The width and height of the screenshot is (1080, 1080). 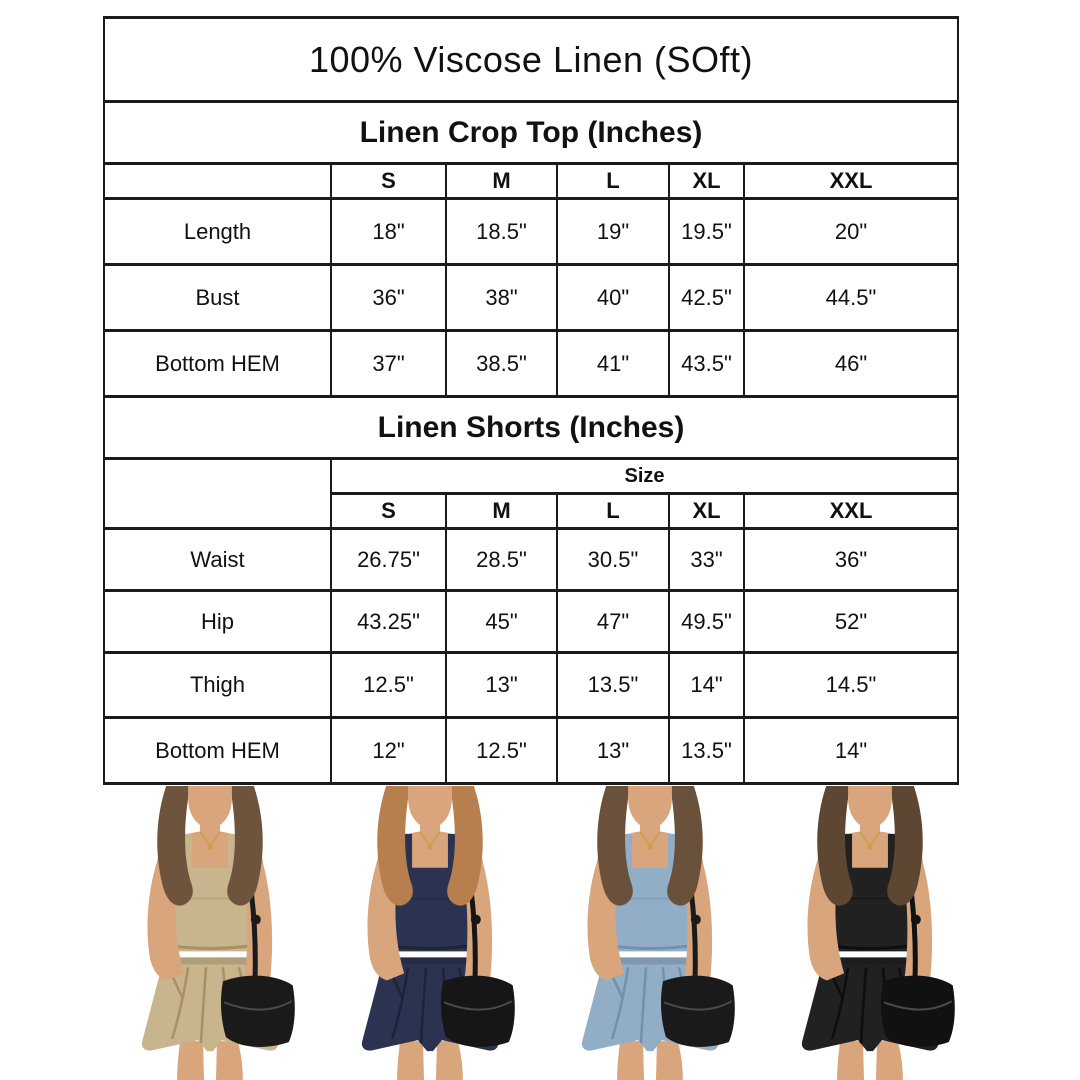 What do you see at coordinates (851, 363) in the screenshot?
I see `size-value: 46"` at bounding box center [851, 363].